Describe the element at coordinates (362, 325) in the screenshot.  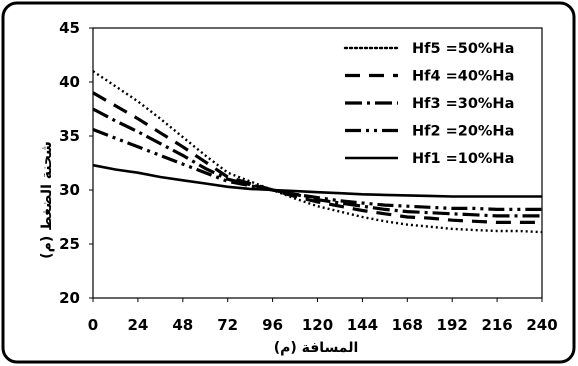
I see `x-tick-label: 144` at that location.